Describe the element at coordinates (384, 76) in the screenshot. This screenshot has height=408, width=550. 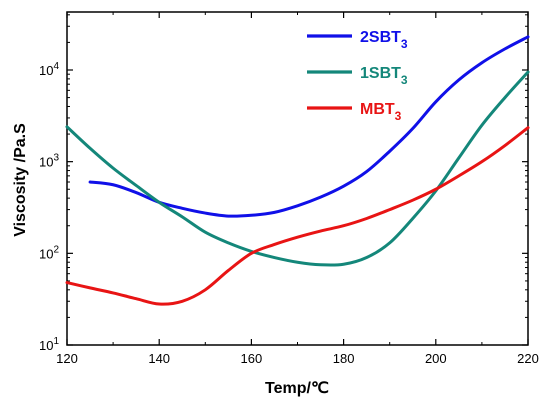
I see `legend-label-1: 1SBT3` at that location.